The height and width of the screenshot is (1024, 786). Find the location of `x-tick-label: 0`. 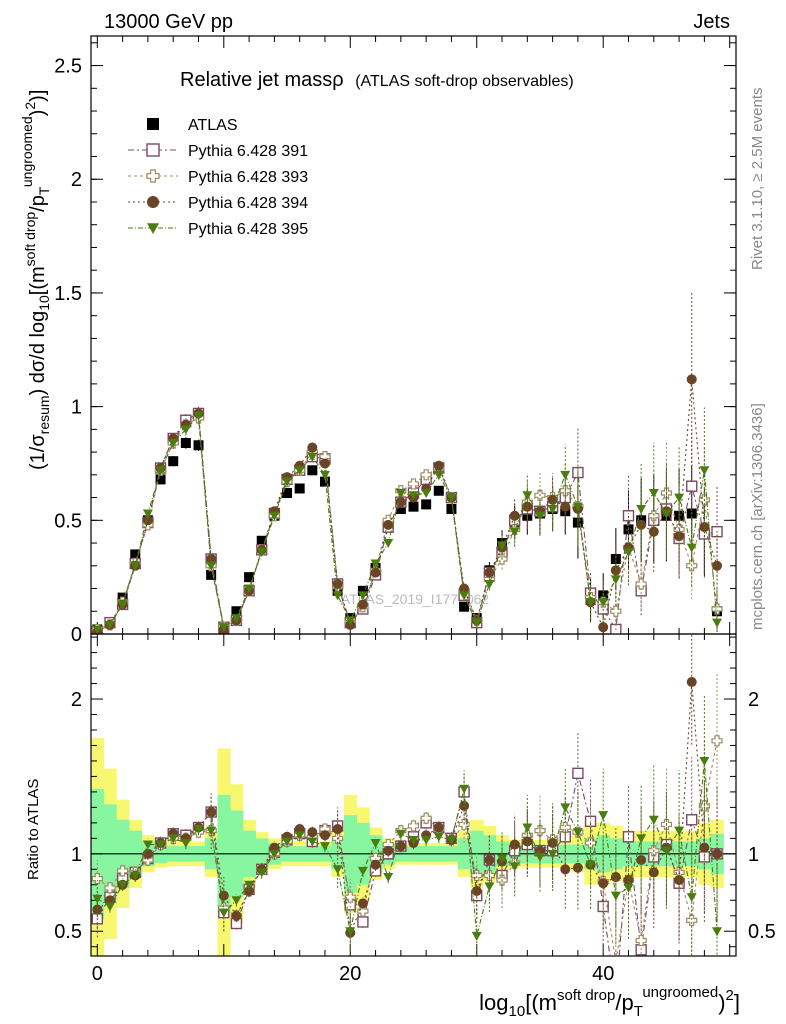

x-tick-label: 0 is located at coordinates (97, 974).